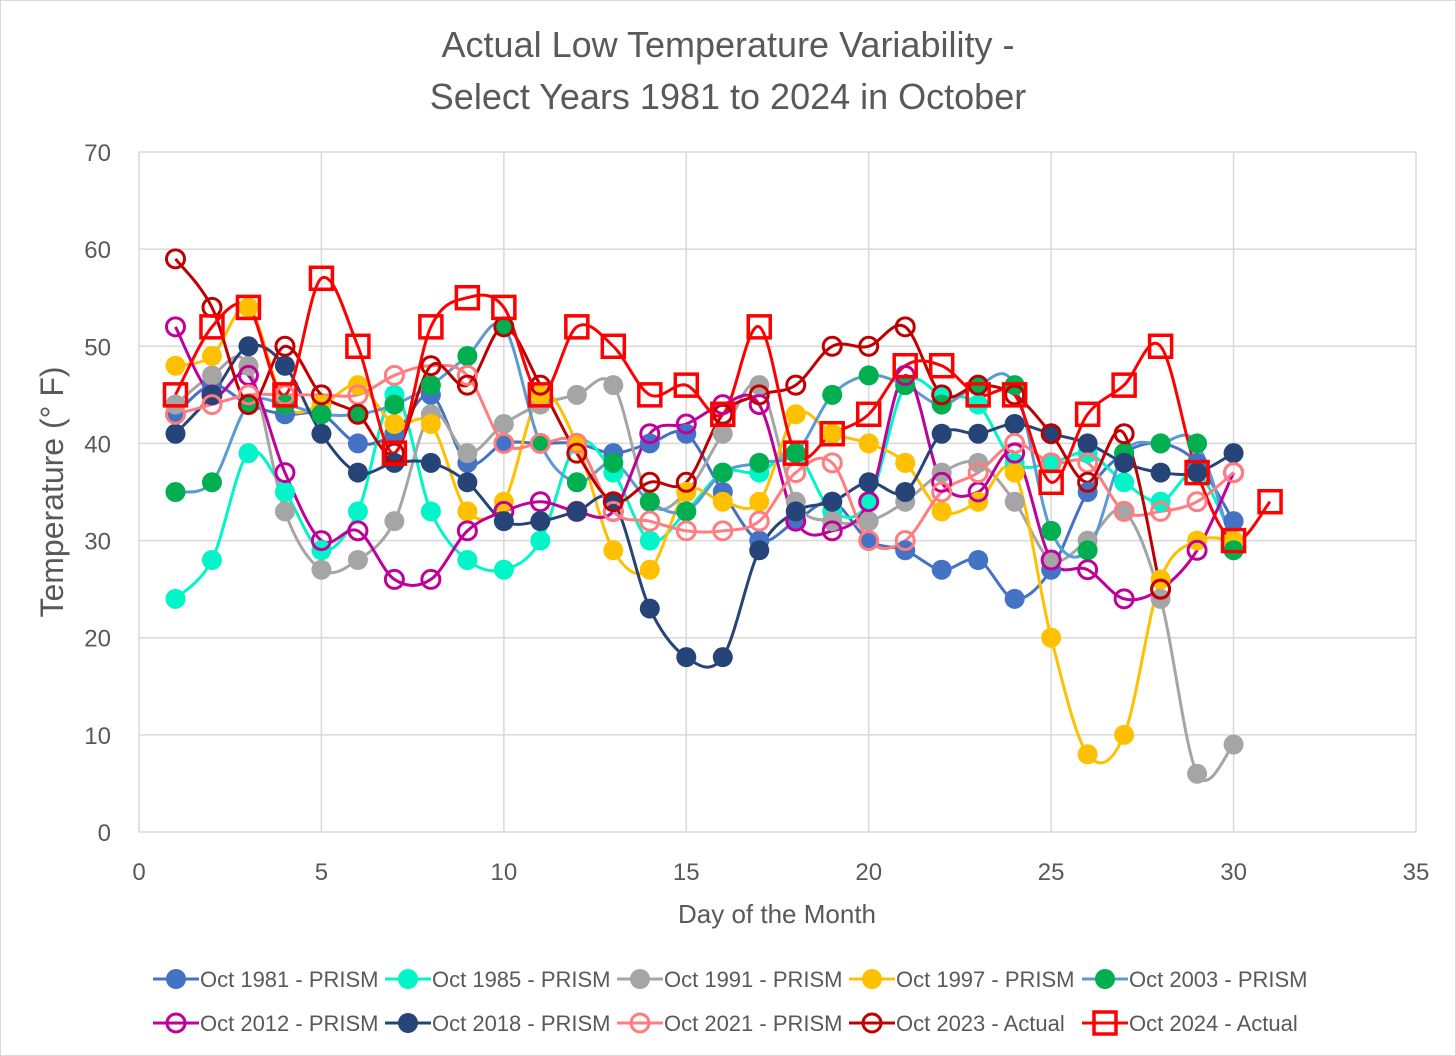 This screenshot has width=1456, height=1056. Describe the element at coordinates (97, 639) in the screenshot. I see `y-tick-label: 20` at that location.